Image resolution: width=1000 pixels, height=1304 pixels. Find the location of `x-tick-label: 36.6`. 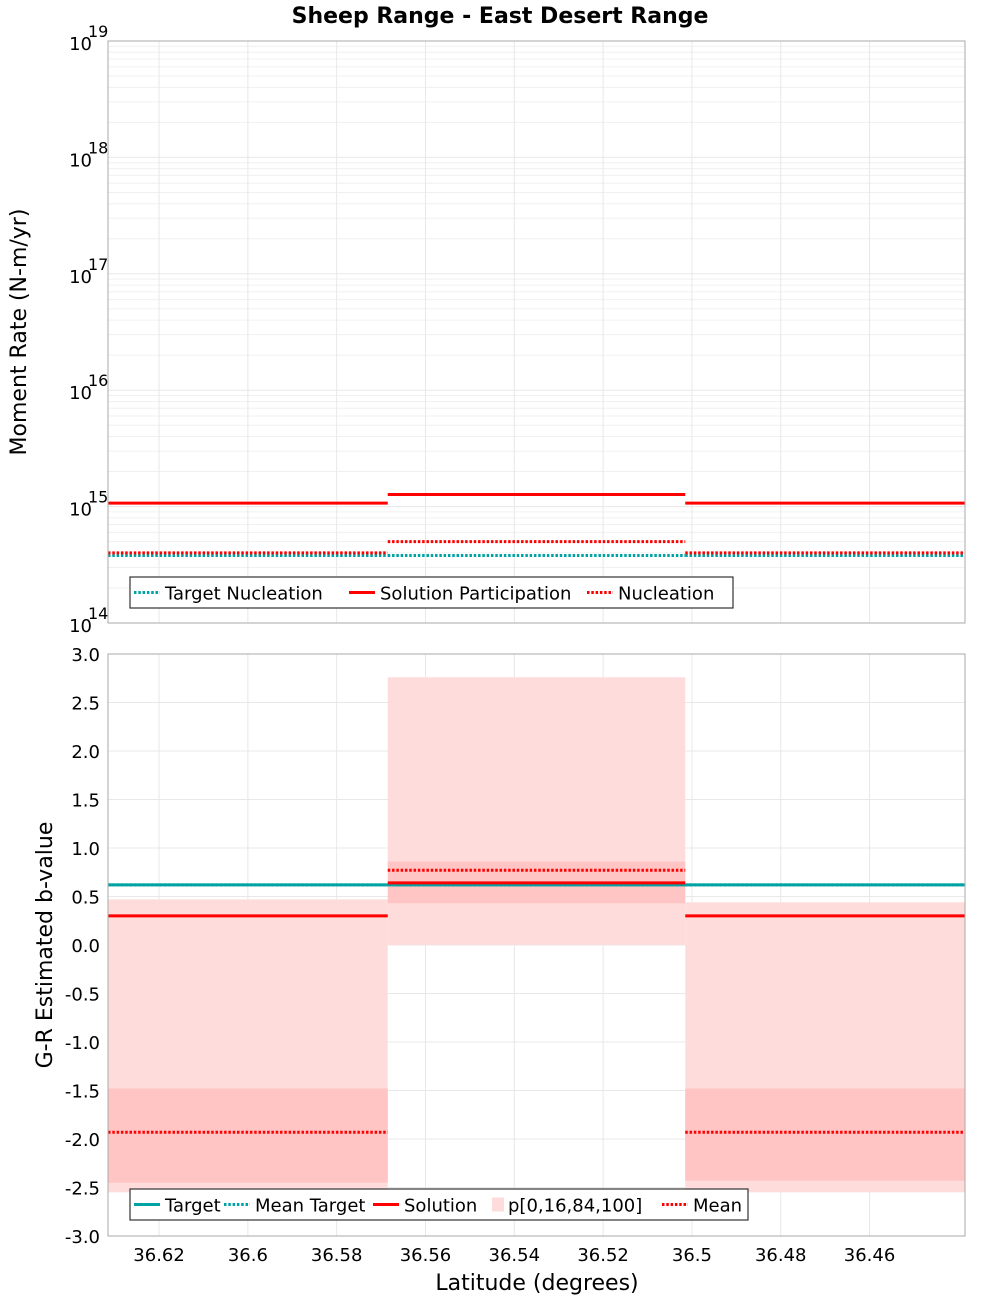

x-tick-label: 36.6 is located at coordinates (248, 1255).